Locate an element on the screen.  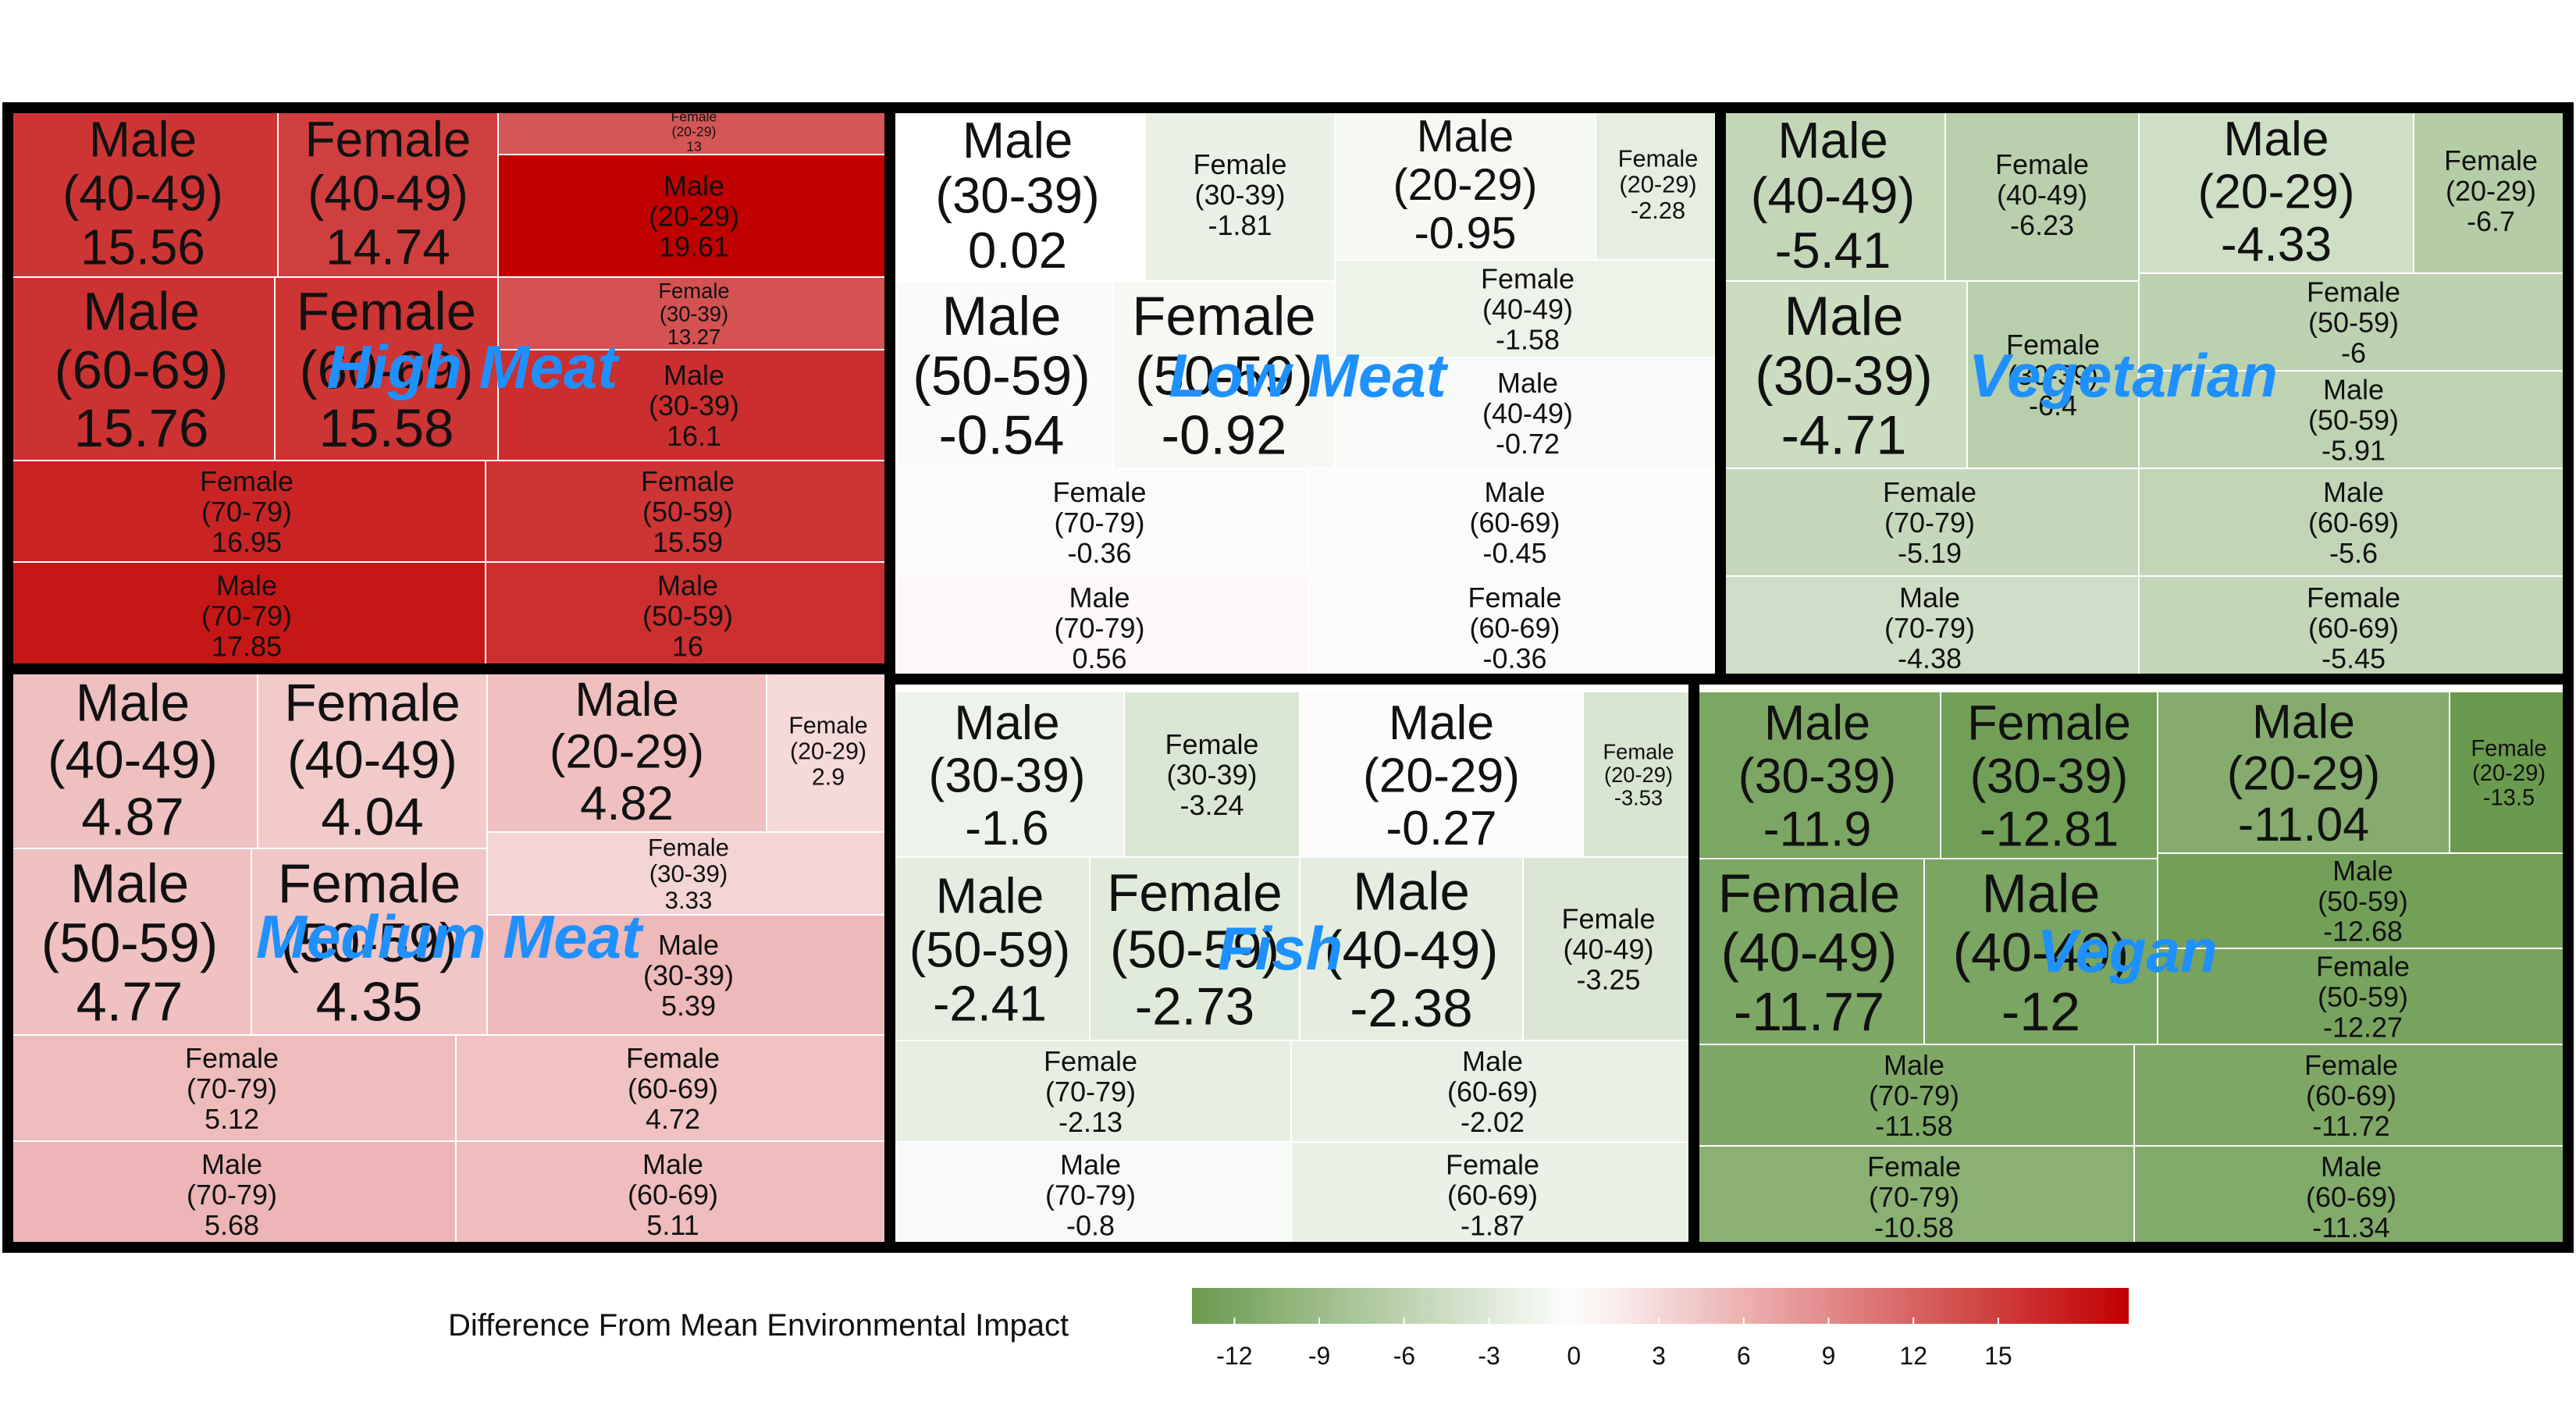
tile-label: -13.5 is located at coordinates (2509, 798).